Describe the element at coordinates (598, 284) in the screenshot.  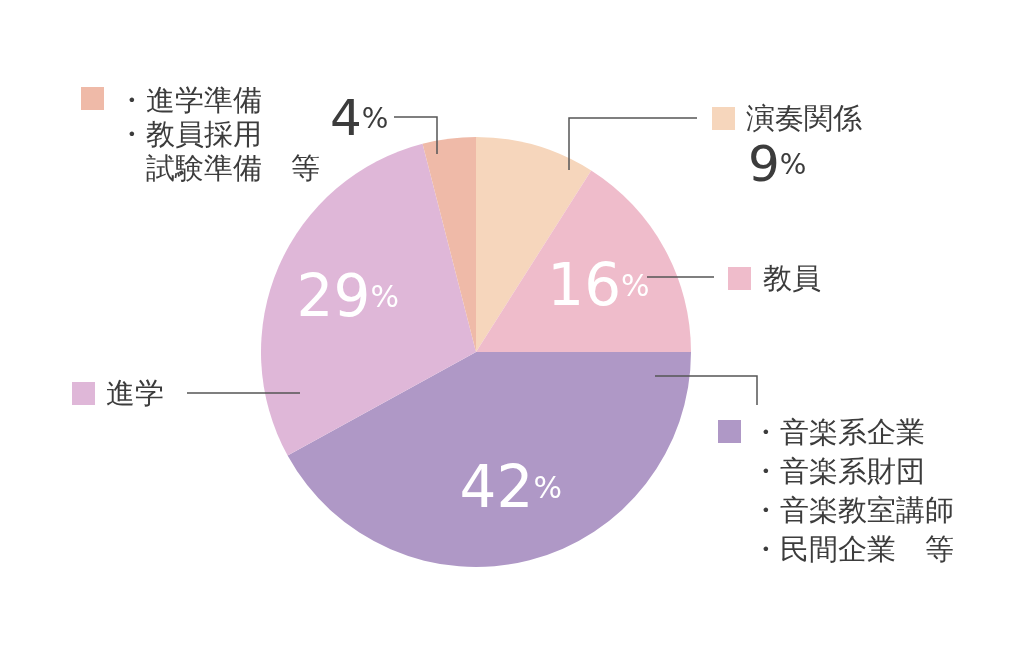
I see `data-label: 16%` at that location.